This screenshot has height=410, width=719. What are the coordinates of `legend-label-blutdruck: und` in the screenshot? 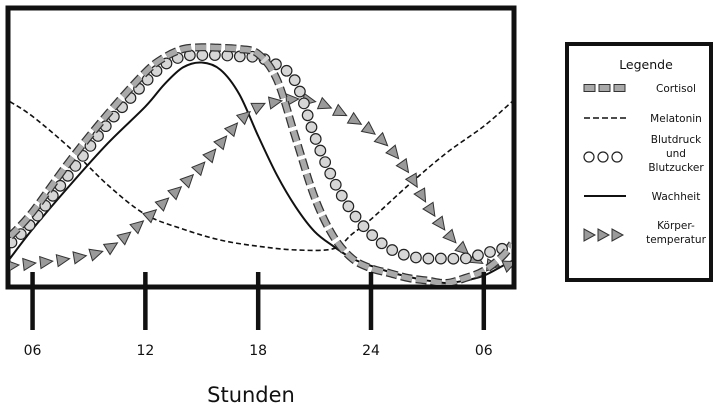 It's located at (676, 154).